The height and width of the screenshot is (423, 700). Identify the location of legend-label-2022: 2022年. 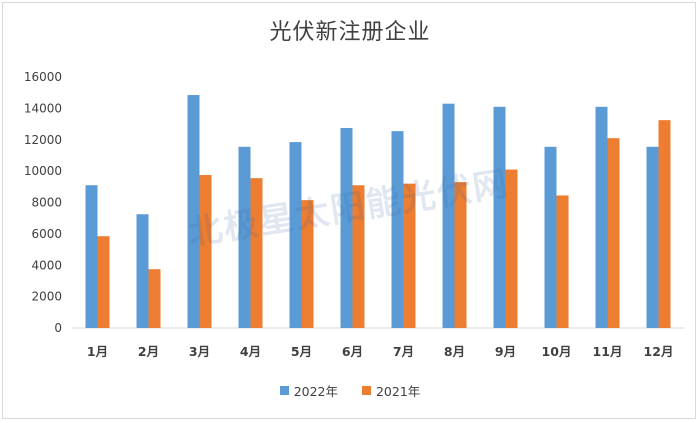
(315, 391).